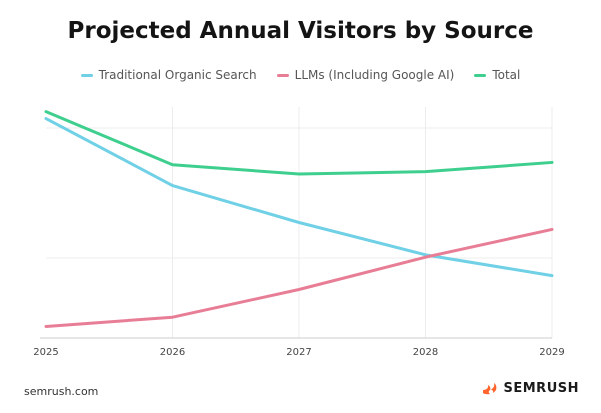 The image size is (601, 413). Describe the element at coordinates (480, 75) in the screenshot. I see `legend-swatch-total` at that location.